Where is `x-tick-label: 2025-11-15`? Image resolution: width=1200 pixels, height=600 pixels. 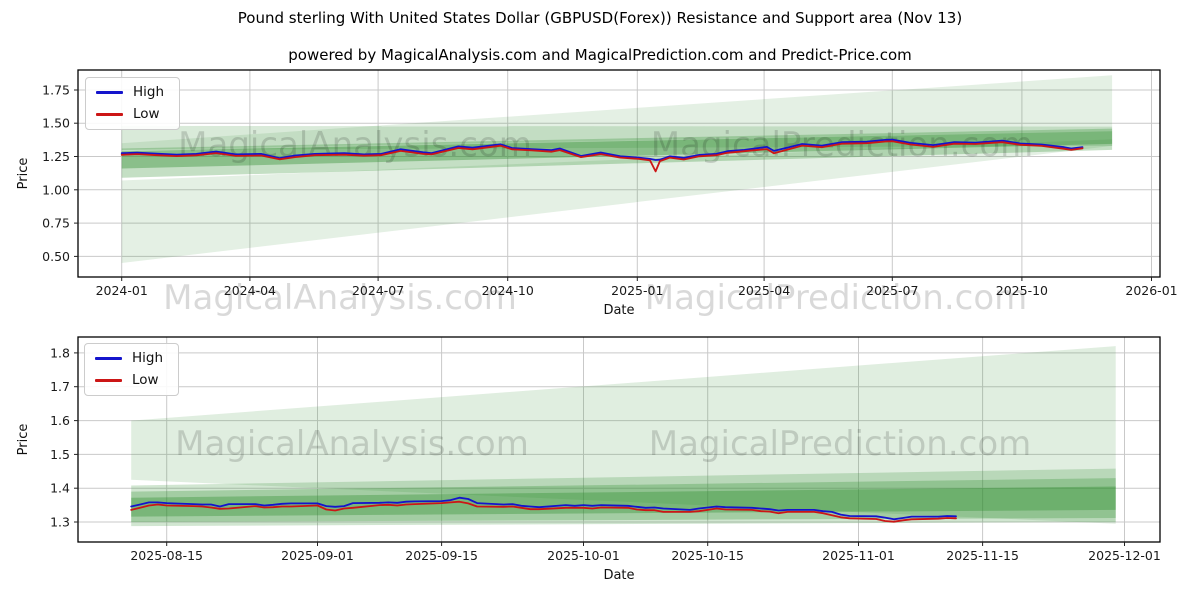 x-tick-label: 2025-11-15 is located at coordinates (982, 555).